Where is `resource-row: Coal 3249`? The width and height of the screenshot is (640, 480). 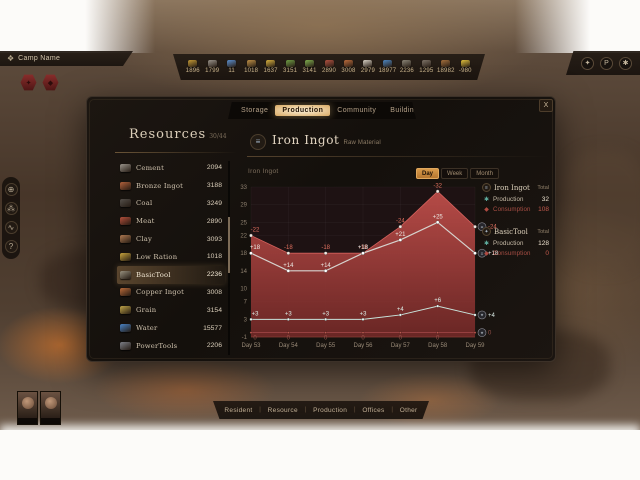
resource-row: Coal 3249 is located at coordinates (171, 204).